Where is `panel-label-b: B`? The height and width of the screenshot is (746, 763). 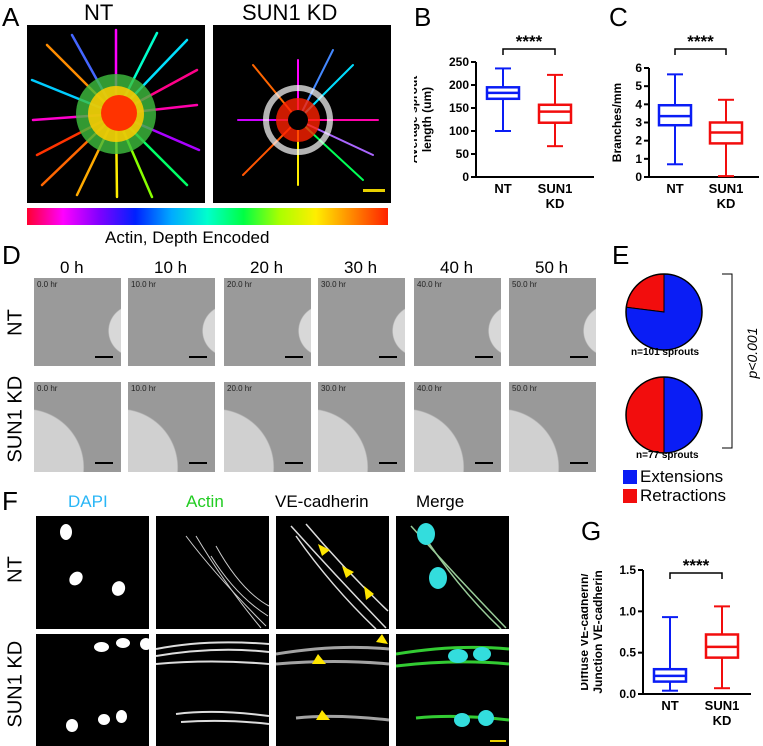
panel-label-b: B is located at coordinates (423, 17).